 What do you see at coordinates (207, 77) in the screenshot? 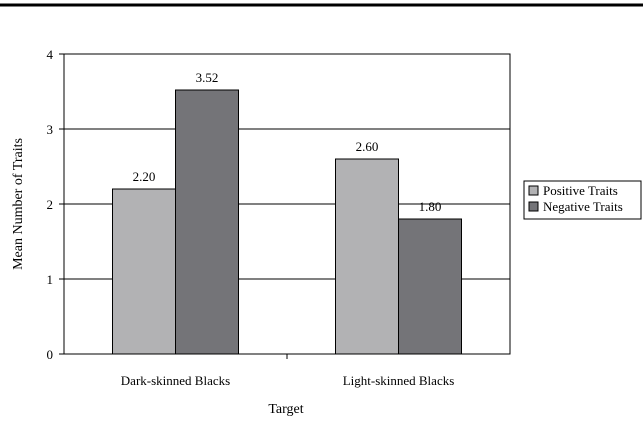
I see `data-label: 3.52` at bounding box center [207, 77].